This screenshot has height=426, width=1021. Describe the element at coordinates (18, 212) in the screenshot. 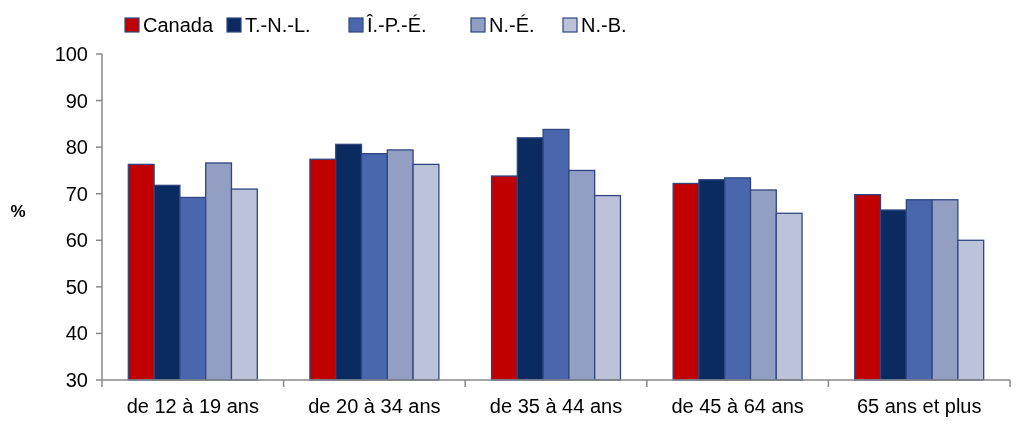

I see `y-axis-title: %` at that location.